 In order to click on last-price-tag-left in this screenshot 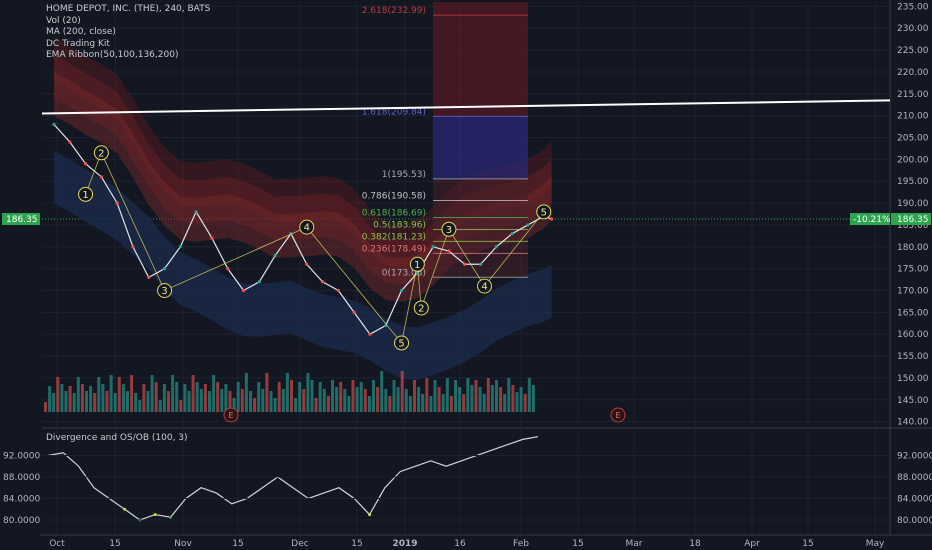, I will do `click(21, 219)`.